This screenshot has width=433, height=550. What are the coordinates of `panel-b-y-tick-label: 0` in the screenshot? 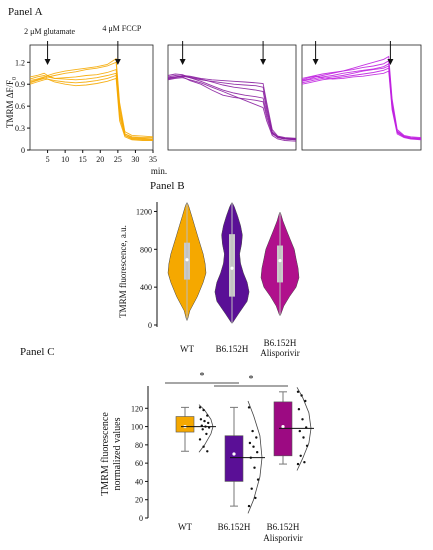 It's located at (150, 325).